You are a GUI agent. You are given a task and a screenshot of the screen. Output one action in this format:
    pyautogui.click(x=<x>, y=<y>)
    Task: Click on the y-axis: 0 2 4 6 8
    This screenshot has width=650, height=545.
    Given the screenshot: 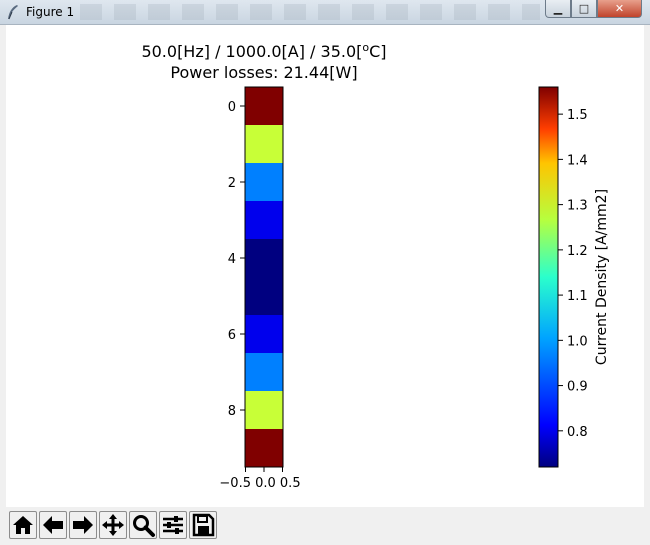 What is the action you would take?
    pyautogui.click(x=236, y=259)
    